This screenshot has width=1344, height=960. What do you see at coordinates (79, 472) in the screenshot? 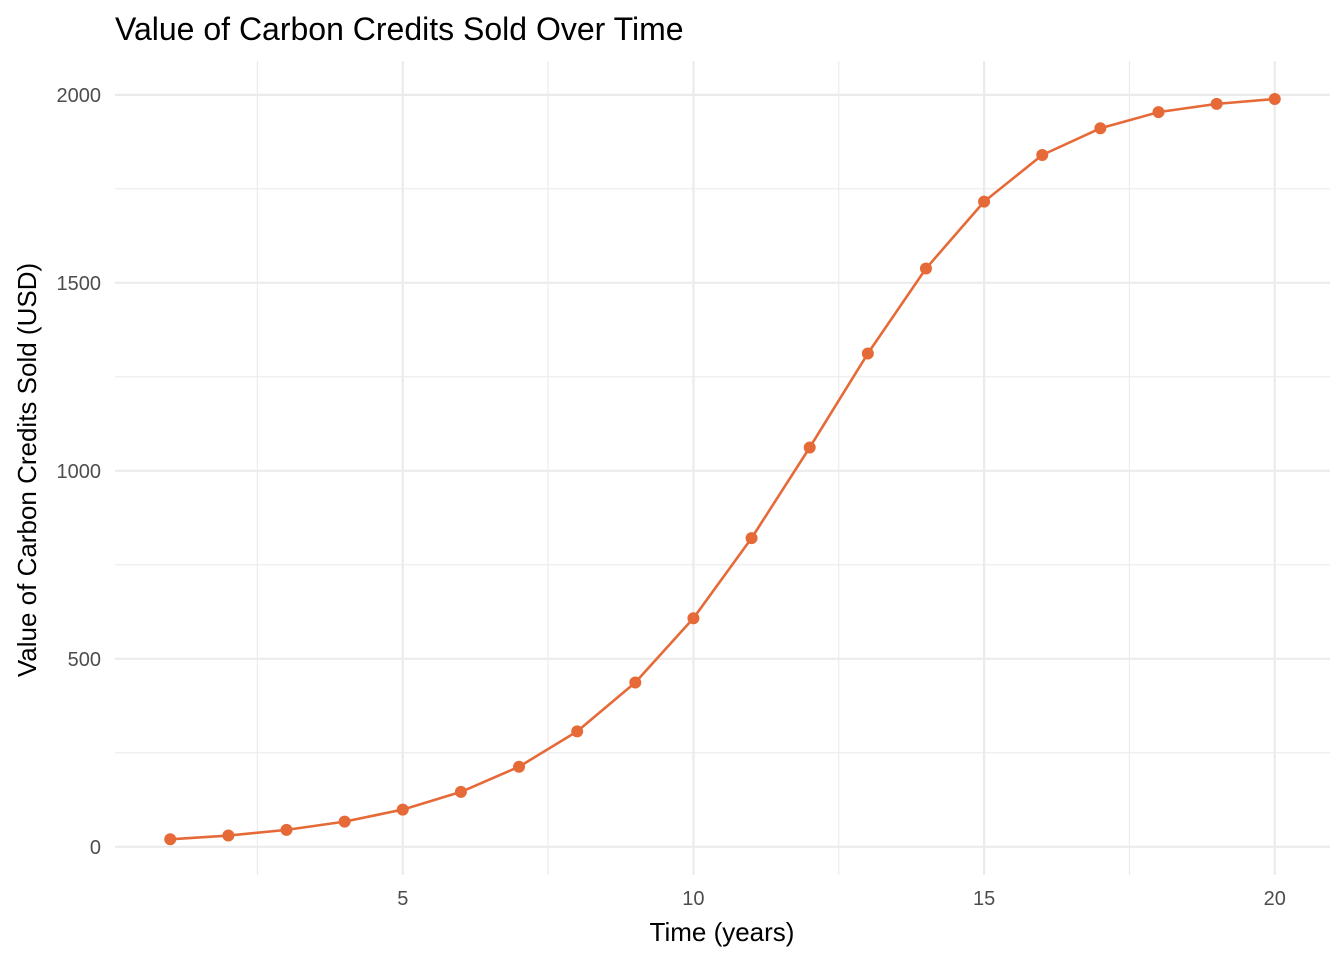
I see `y-tick-label: 1000` at bounding box center [79, 472].